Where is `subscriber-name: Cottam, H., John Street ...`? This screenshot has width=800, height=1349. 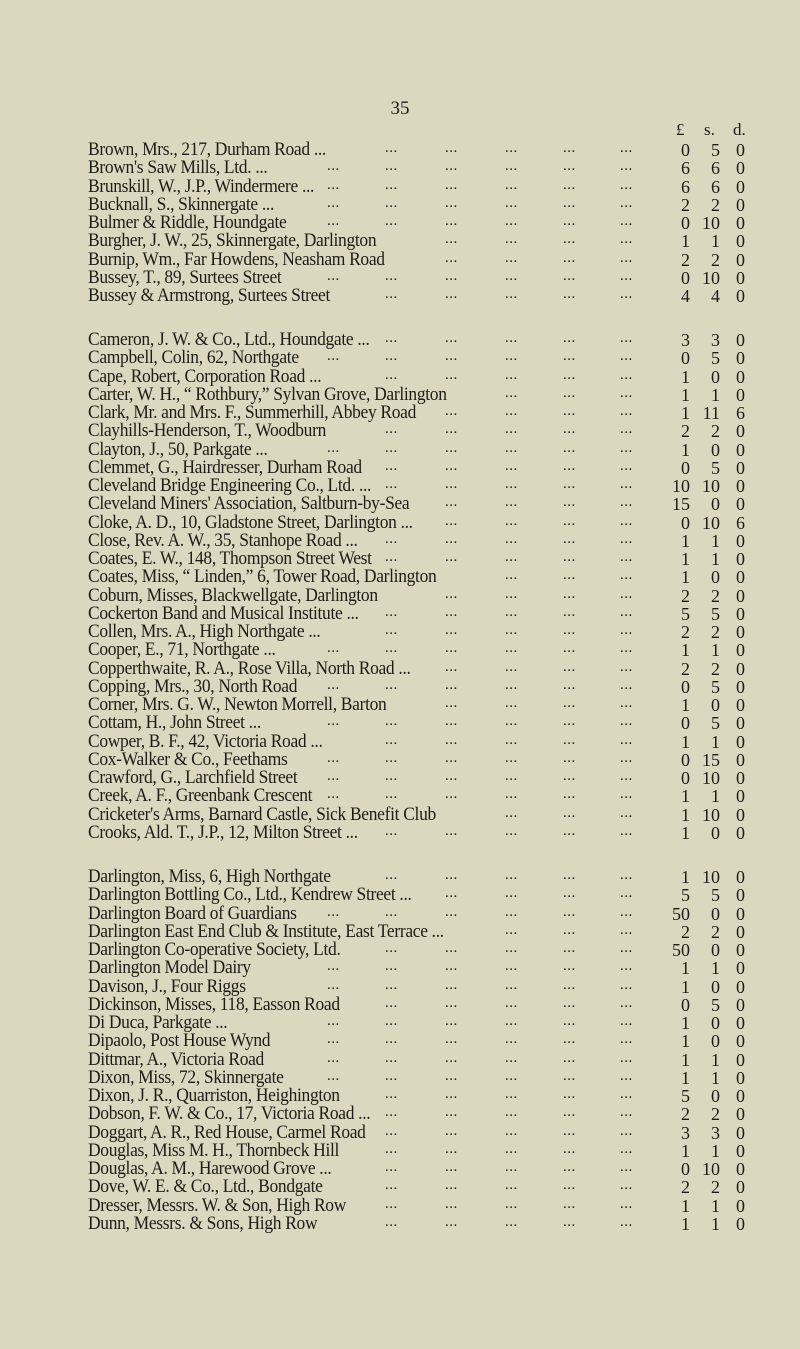 subscriber-name: Cottam, H., John Street ... is located at coordinates (174, 723).